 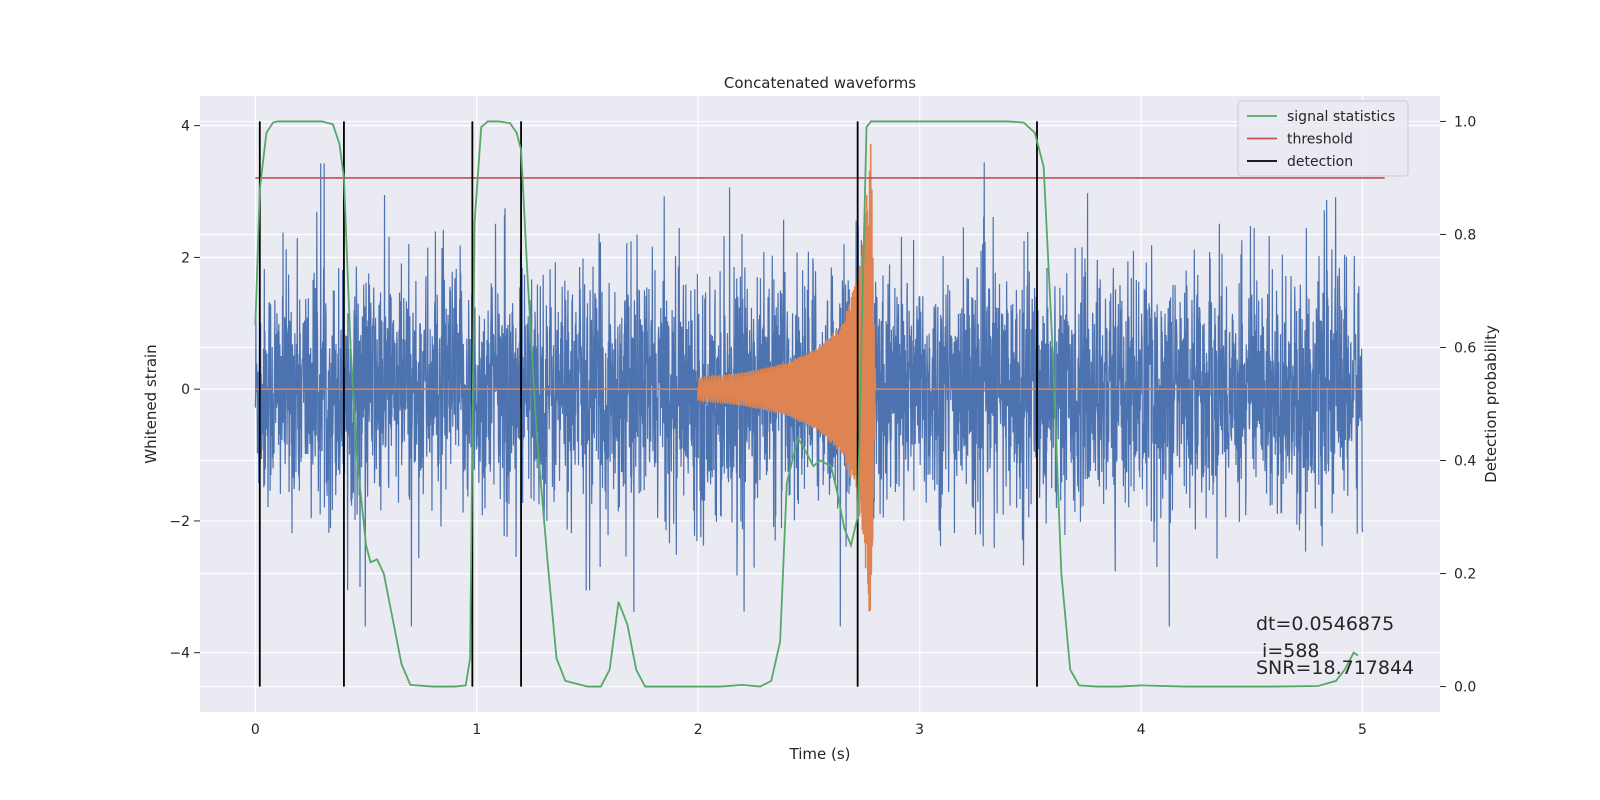 I want to click on y-axis-label: Whitened strain, so click(x=151, y=403).